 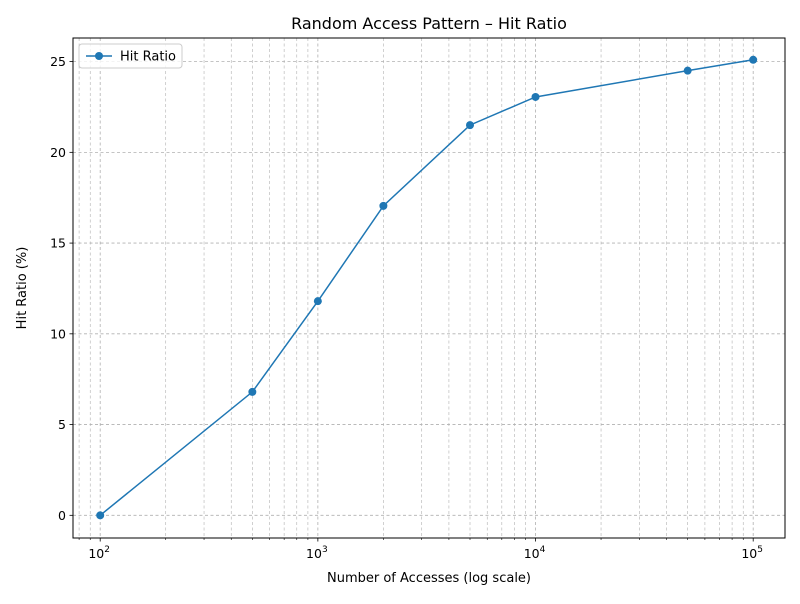 I want to click on legend-label: Hit Ratio, so click(x=148, y=57).